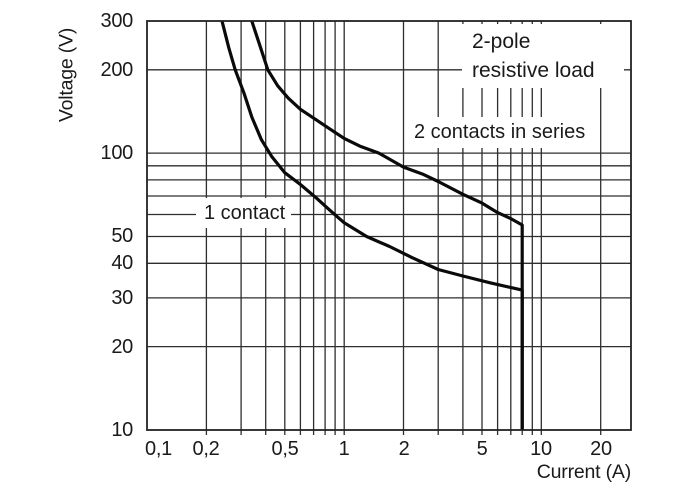  What do you see at coordinates (122, 347) in the screenshot?
I see `y-tick-label: 20` at bounding box center [122, 347].